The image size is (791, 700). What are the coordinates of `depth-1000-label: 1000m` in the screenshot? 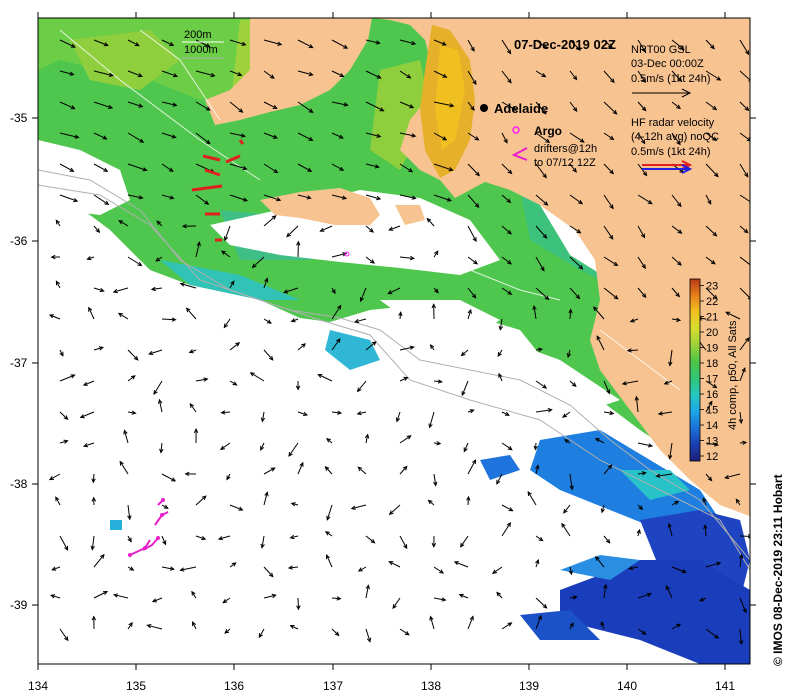 It's located at (201, 50).